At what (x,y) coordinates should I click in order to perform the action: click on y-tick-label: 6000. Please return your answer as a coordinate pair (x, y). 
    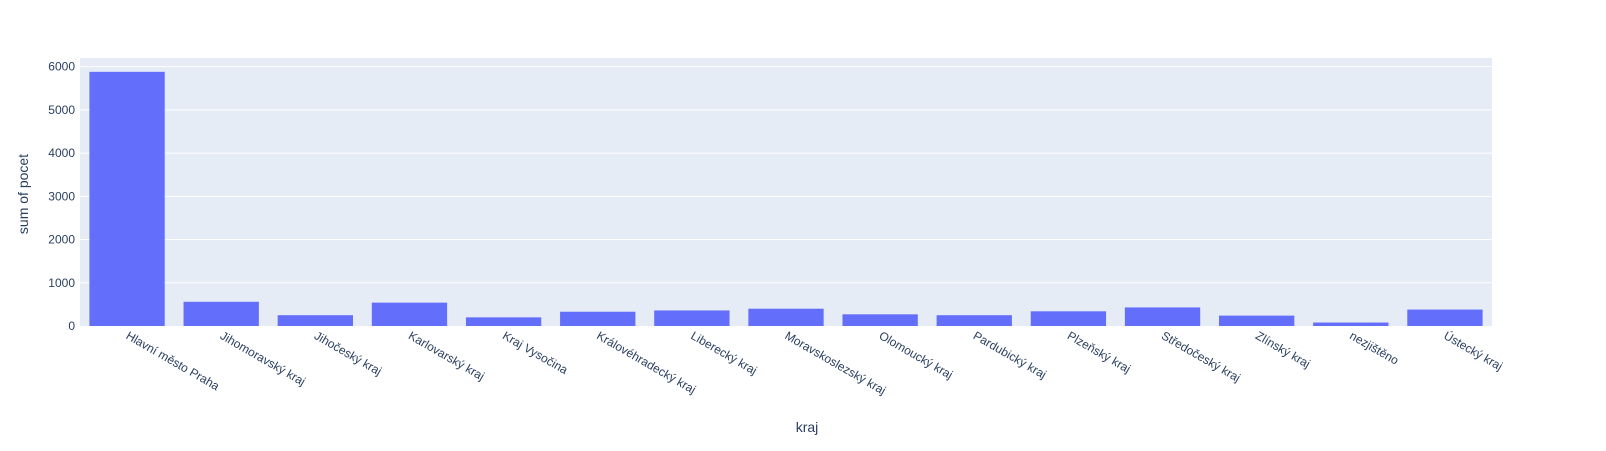
    Looking at the image, I should click on (61, 67).